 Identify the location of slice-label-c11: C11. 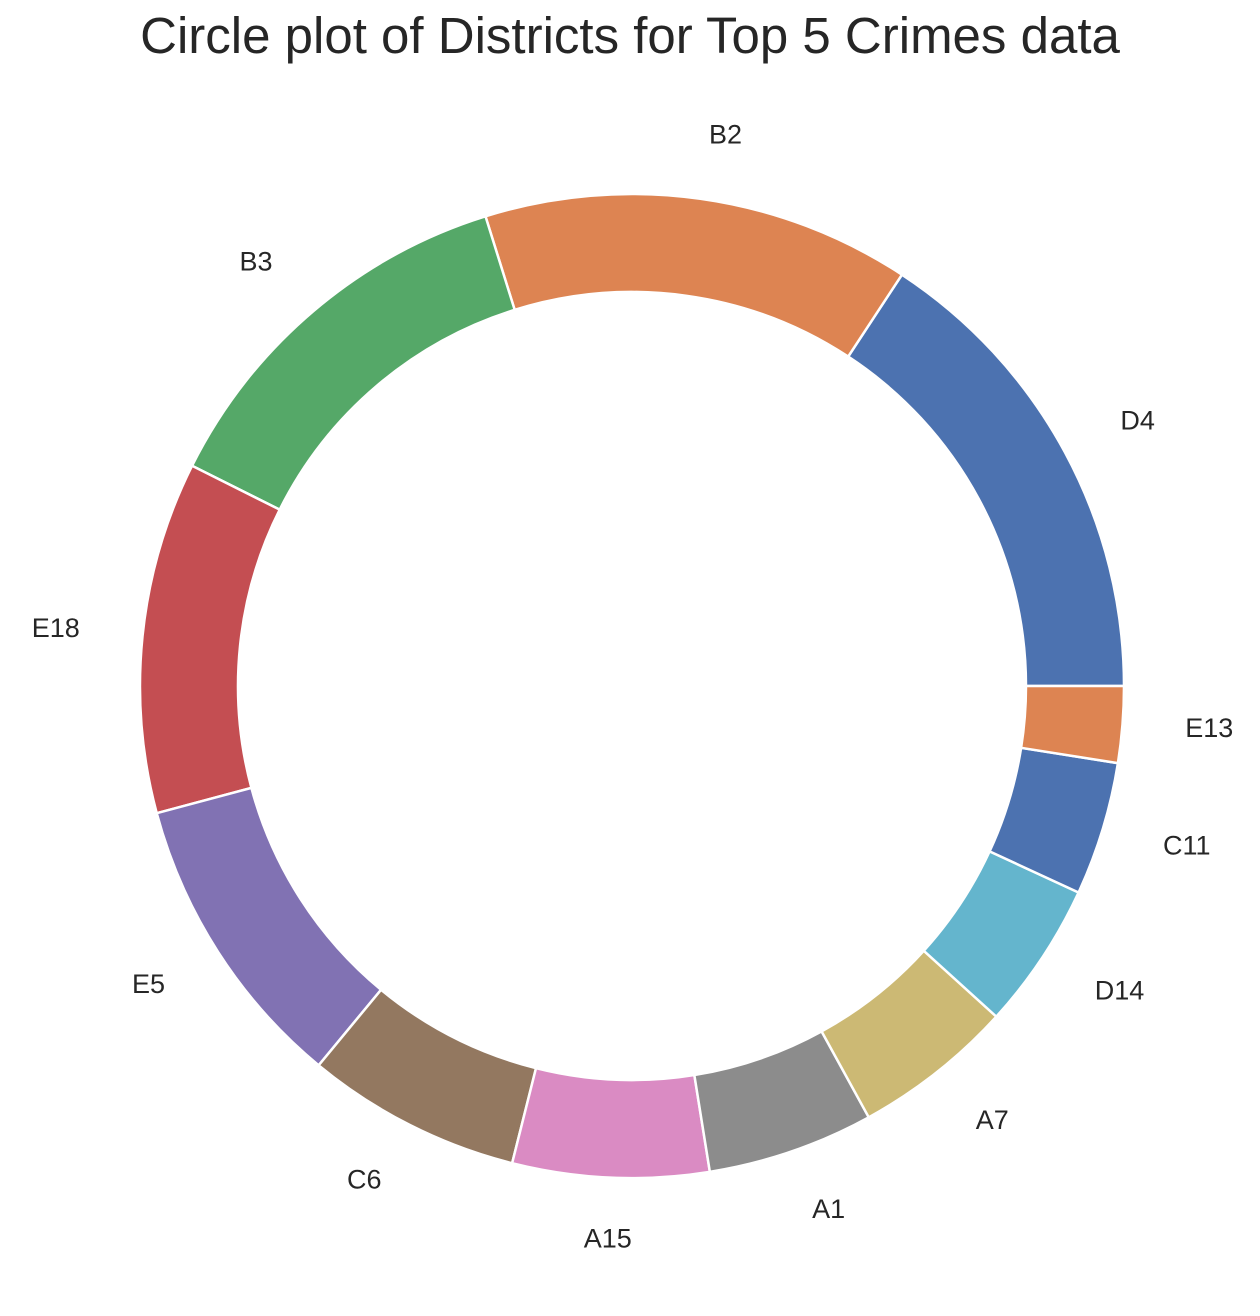
(1187, 846).